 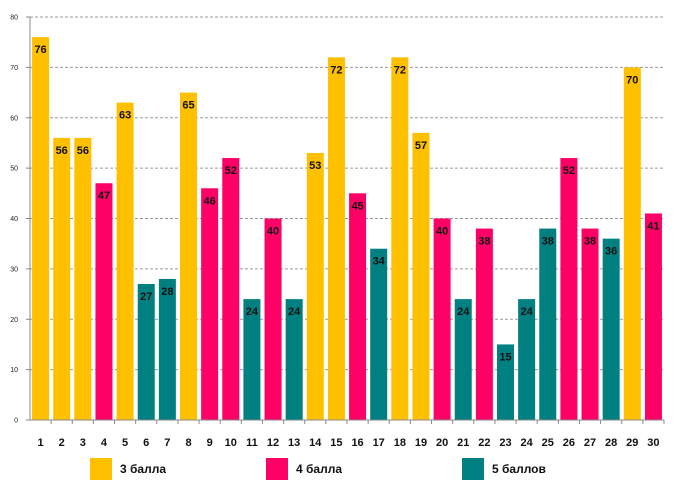 What do you see at coordinates (125, 443) in the screenshot?
I see `x-tick-label-5: 5` at bounding box center [125, 443].